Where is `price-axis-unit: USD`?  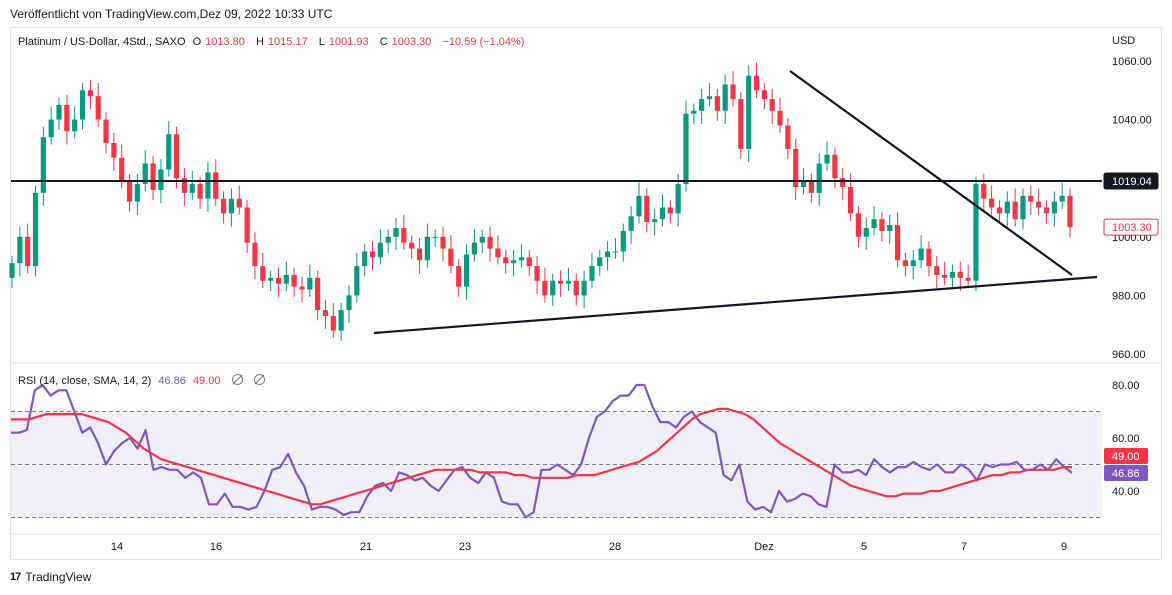
price-axis-unit: USD is located at coordinates (1123, 41).